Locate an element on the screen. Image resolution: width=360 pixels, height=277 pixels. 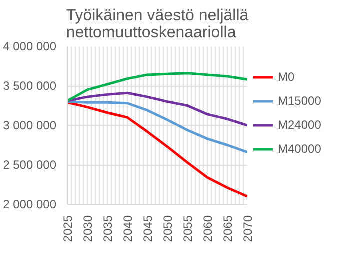
x-tick-label: 2025 is located at coordinates (68, 228).